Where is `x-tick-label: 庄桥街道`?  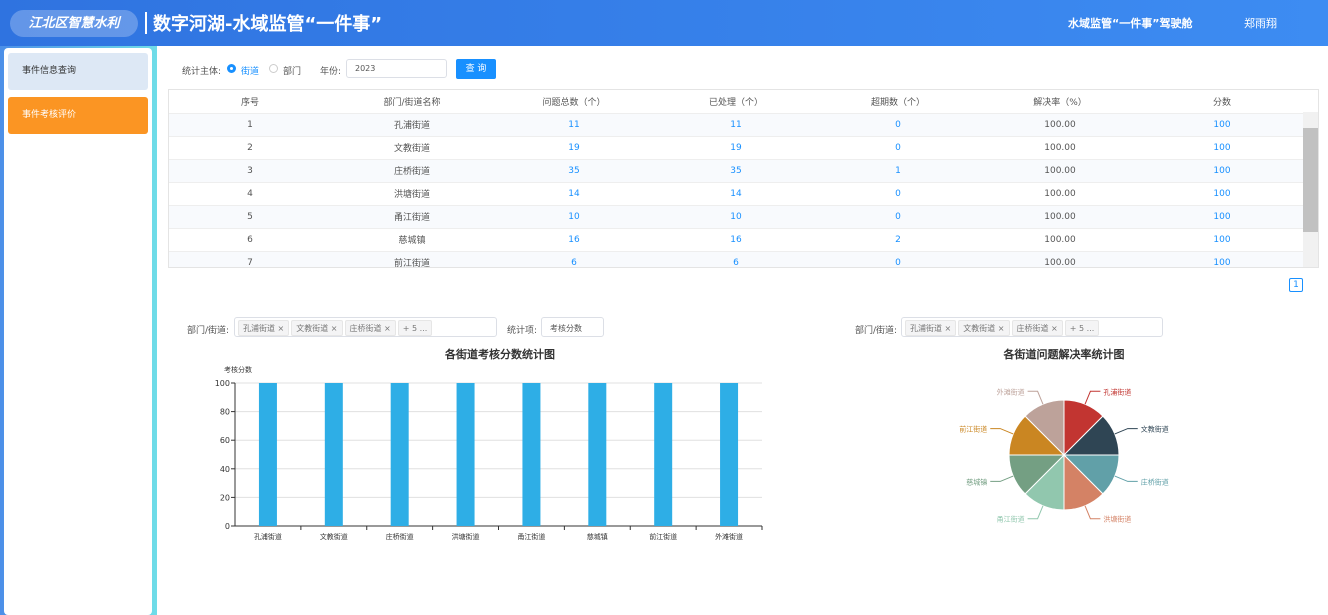 x-tick-label: 庄桥街道 is located at coordinates (400, 536).